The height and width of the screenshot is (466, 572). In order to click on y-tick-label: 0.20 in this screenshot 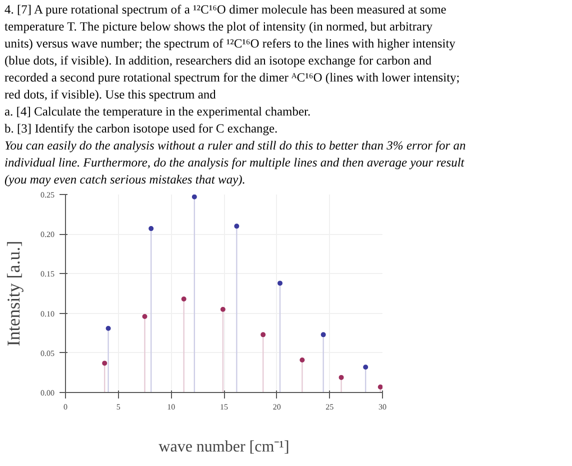, I will do `click(47, 235)`.